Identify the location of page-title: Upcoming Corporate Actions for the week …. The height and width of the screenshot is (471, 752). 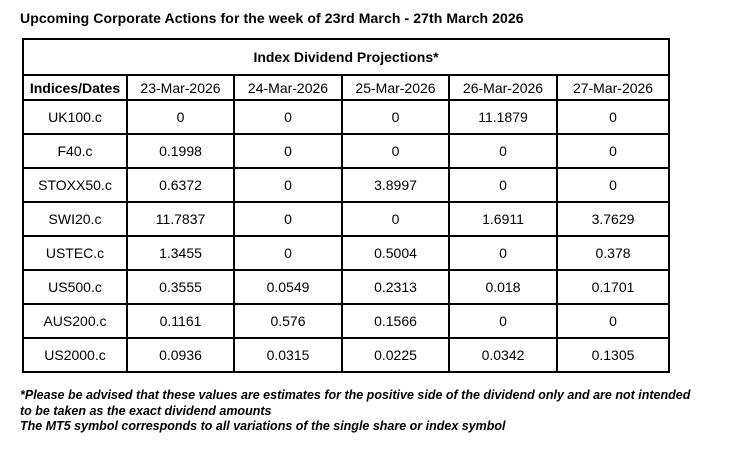
(272, 18).